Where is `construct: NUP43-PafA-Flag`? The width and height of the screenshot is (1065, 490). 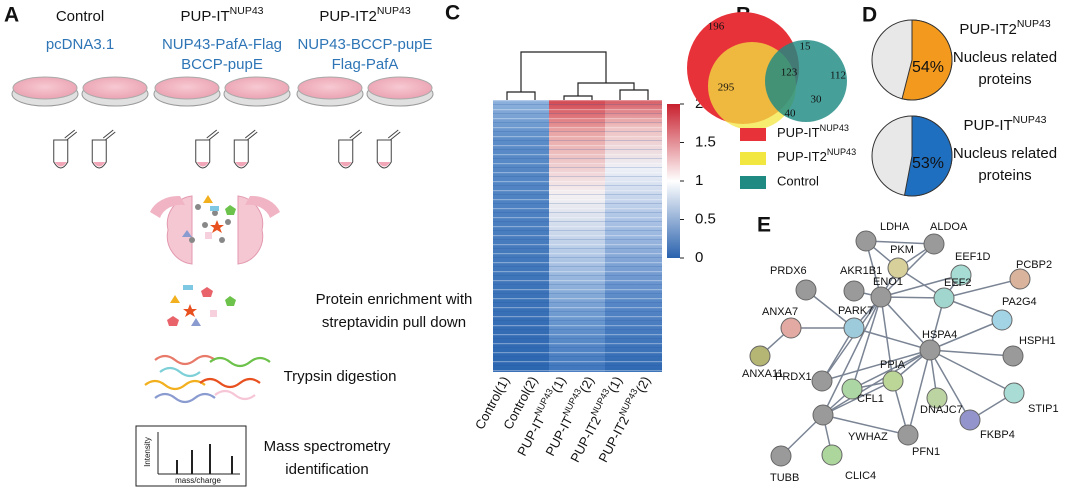
construct: NUP43-PafA-Flag is located at coordinates (222, 44).